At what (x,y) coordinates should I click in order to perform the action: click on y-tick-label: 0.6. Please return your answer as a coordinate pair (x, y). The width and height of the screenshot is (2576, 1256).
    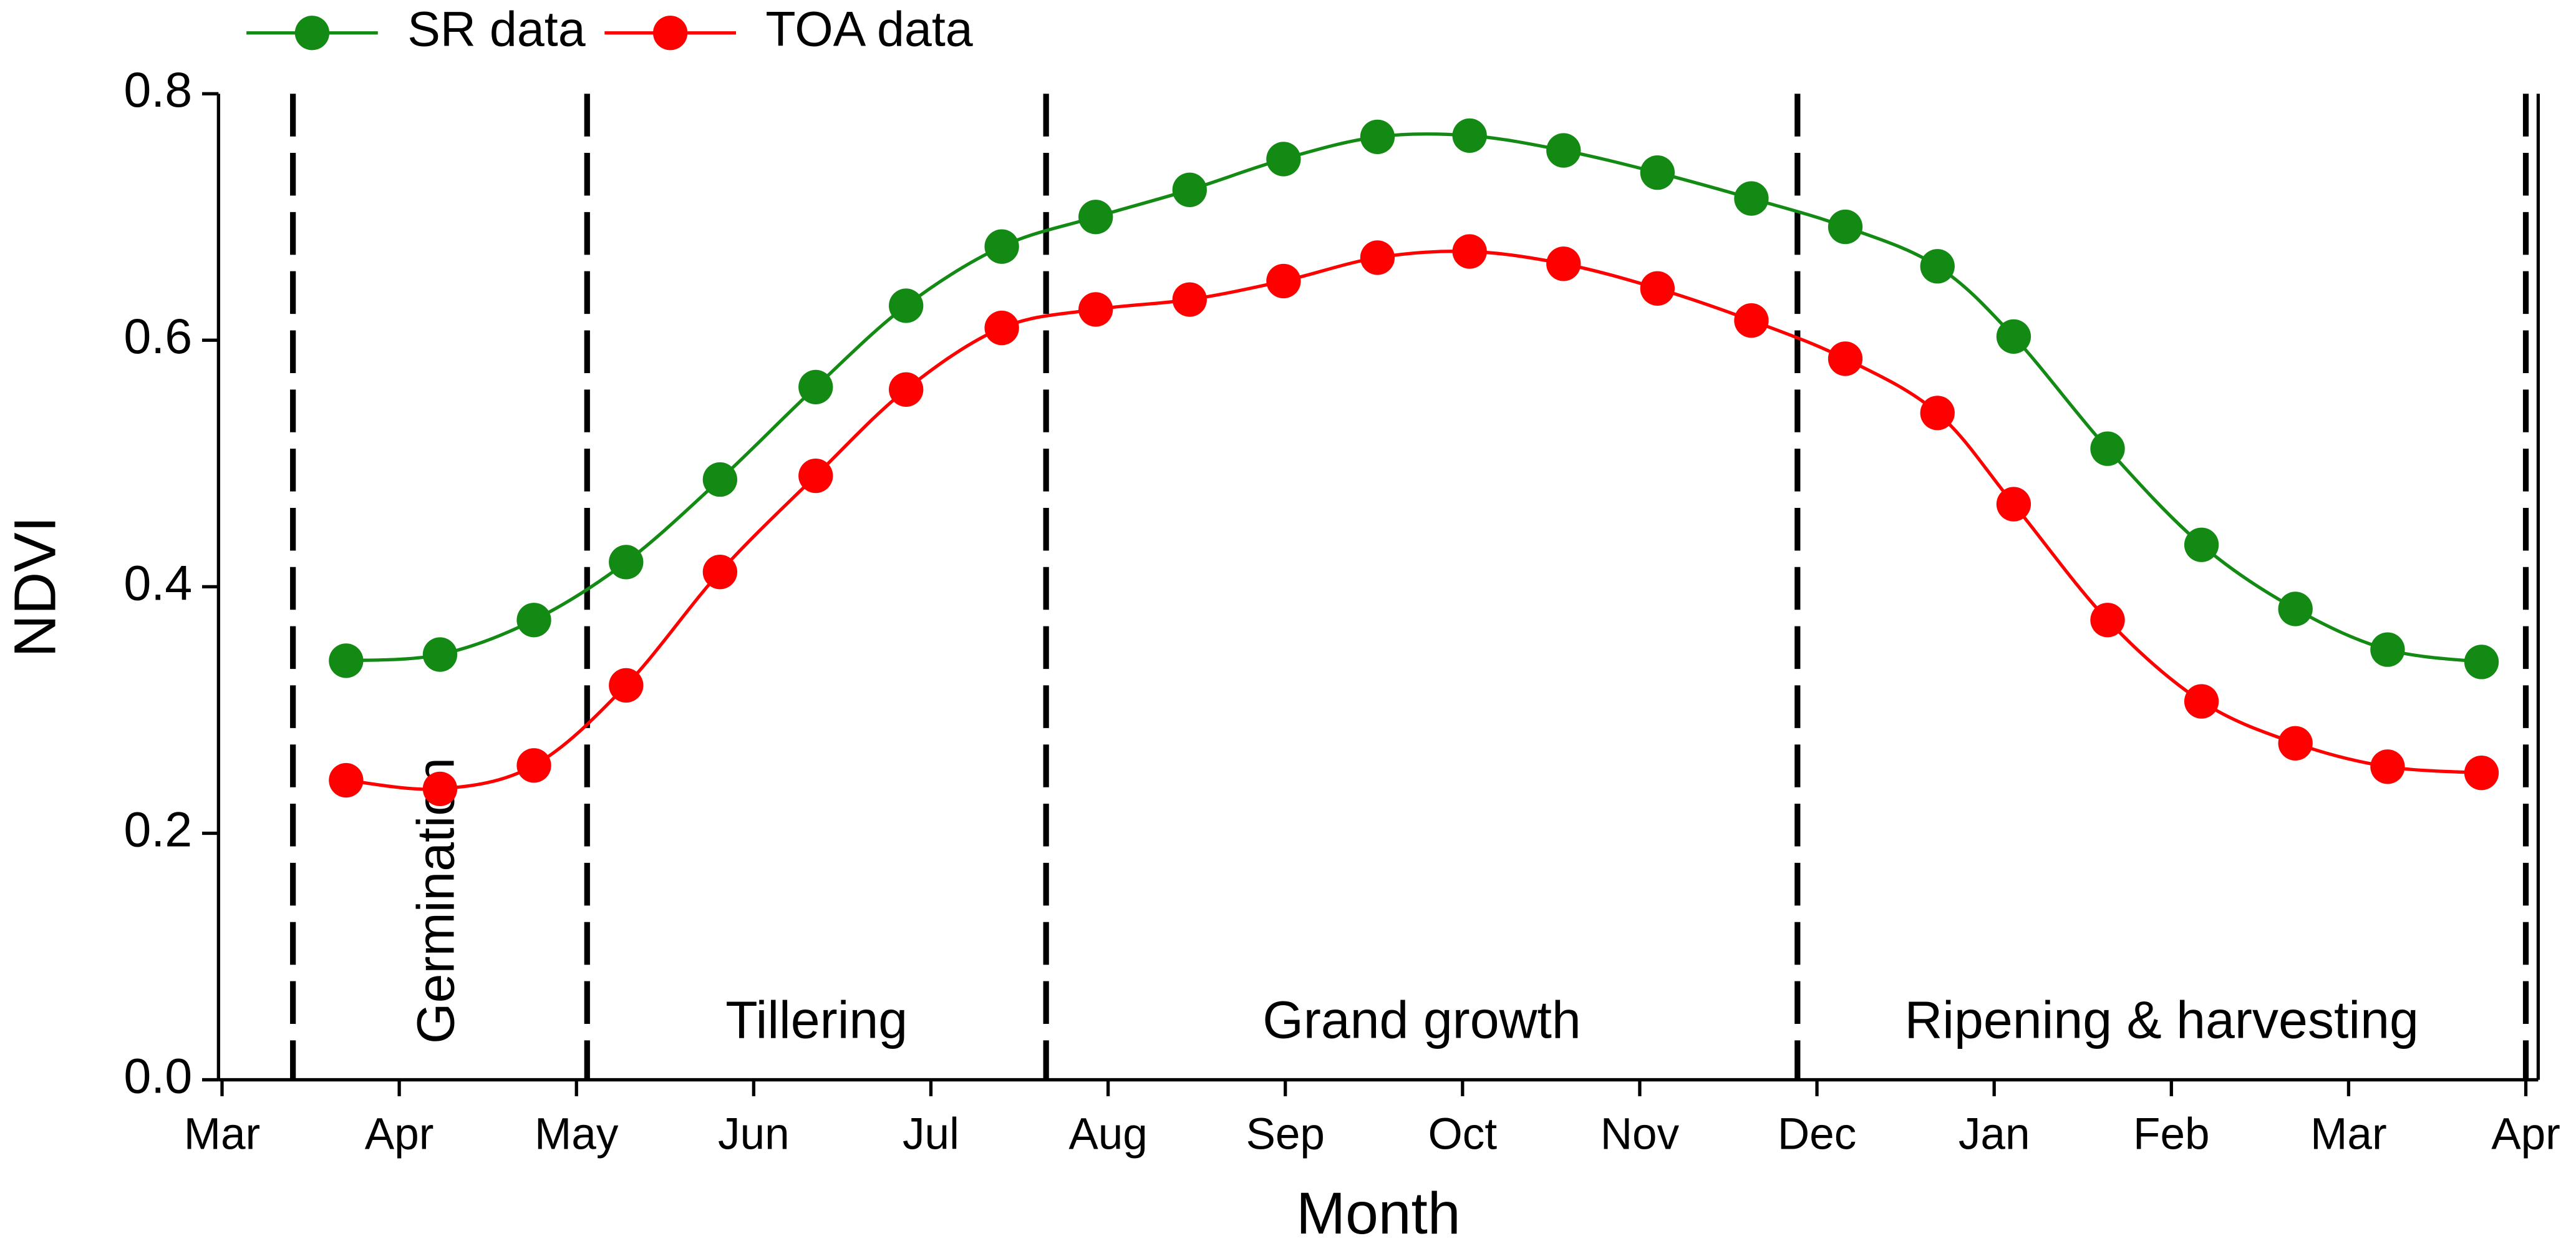
    Looking at the image, I should click on (157, 336).